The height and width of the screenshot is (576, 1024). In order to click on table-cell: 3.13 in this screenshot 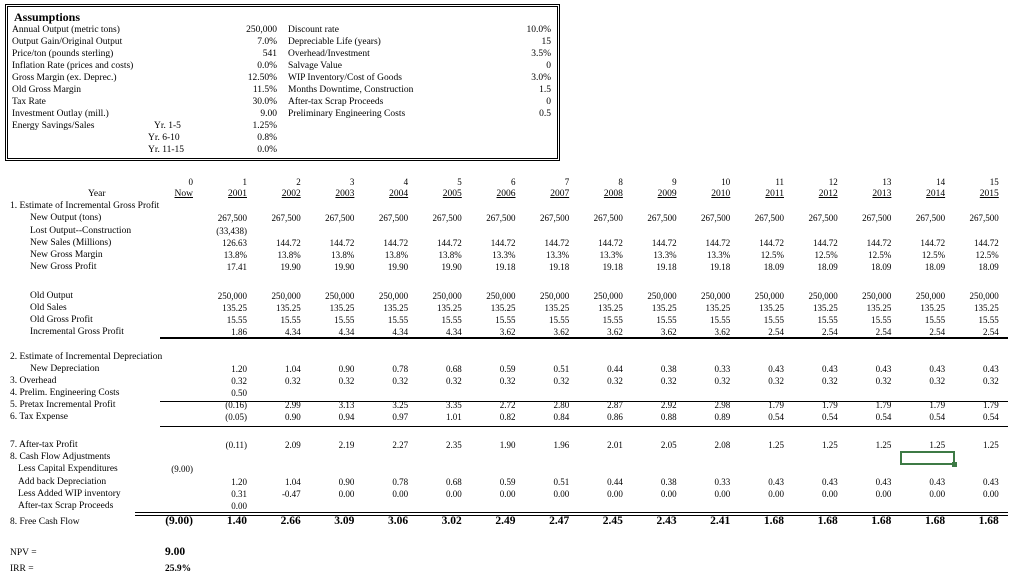, I will do `click(346, 405)`.